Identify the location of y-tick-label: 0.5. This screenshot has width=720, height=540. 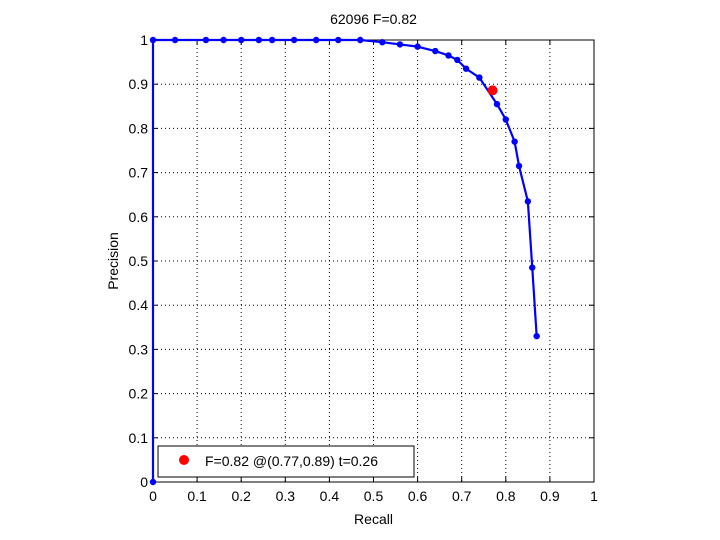
(139, 261).